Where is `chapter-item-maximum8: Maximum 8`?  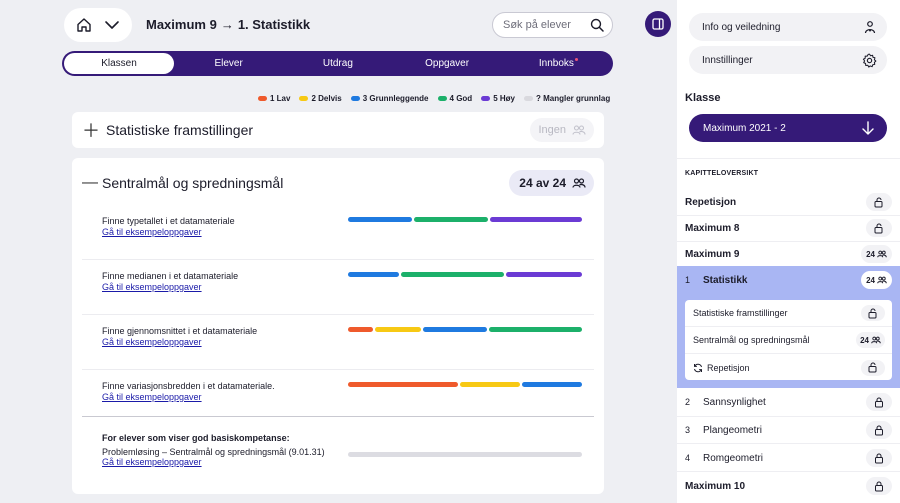
chapter-item-maximum8: Maximum 8 is located at coordinates (788, 228).